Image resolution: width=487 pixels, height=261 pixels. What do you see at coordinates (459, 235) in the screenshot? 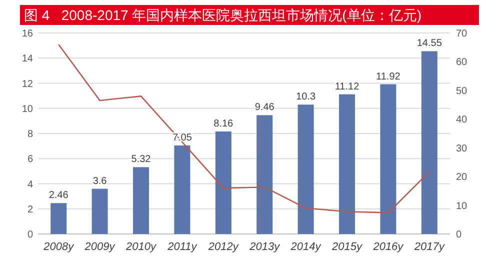
I see `y2-tick-label: 0` at bounding box center [459, 235].